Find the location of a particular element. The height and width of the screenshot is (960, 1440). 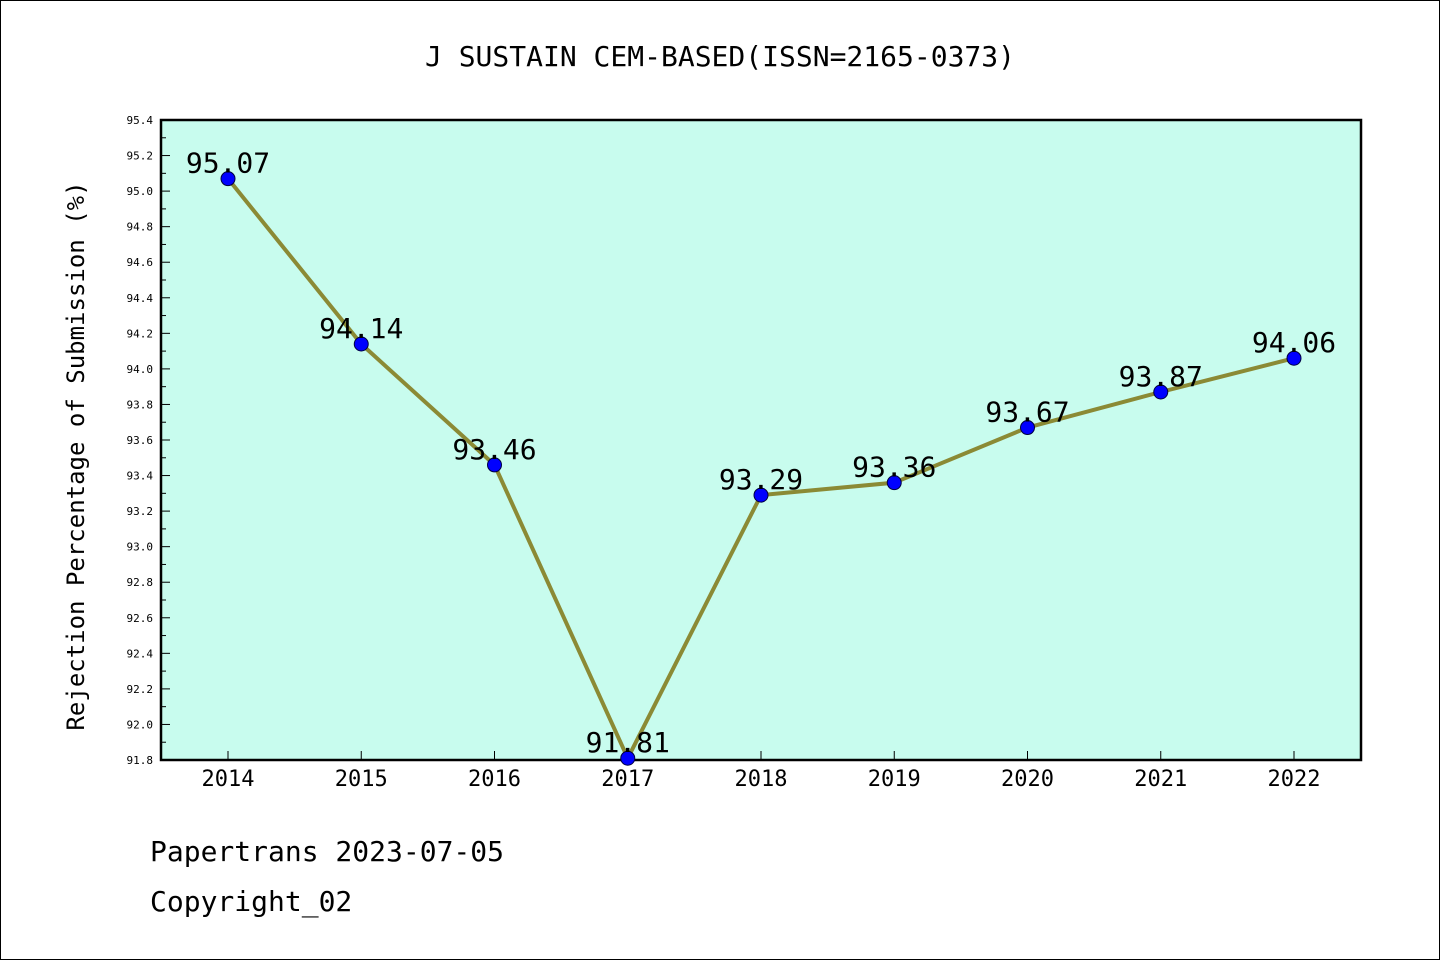

data-label: 93.67 is located at coordinates (1027, 412).